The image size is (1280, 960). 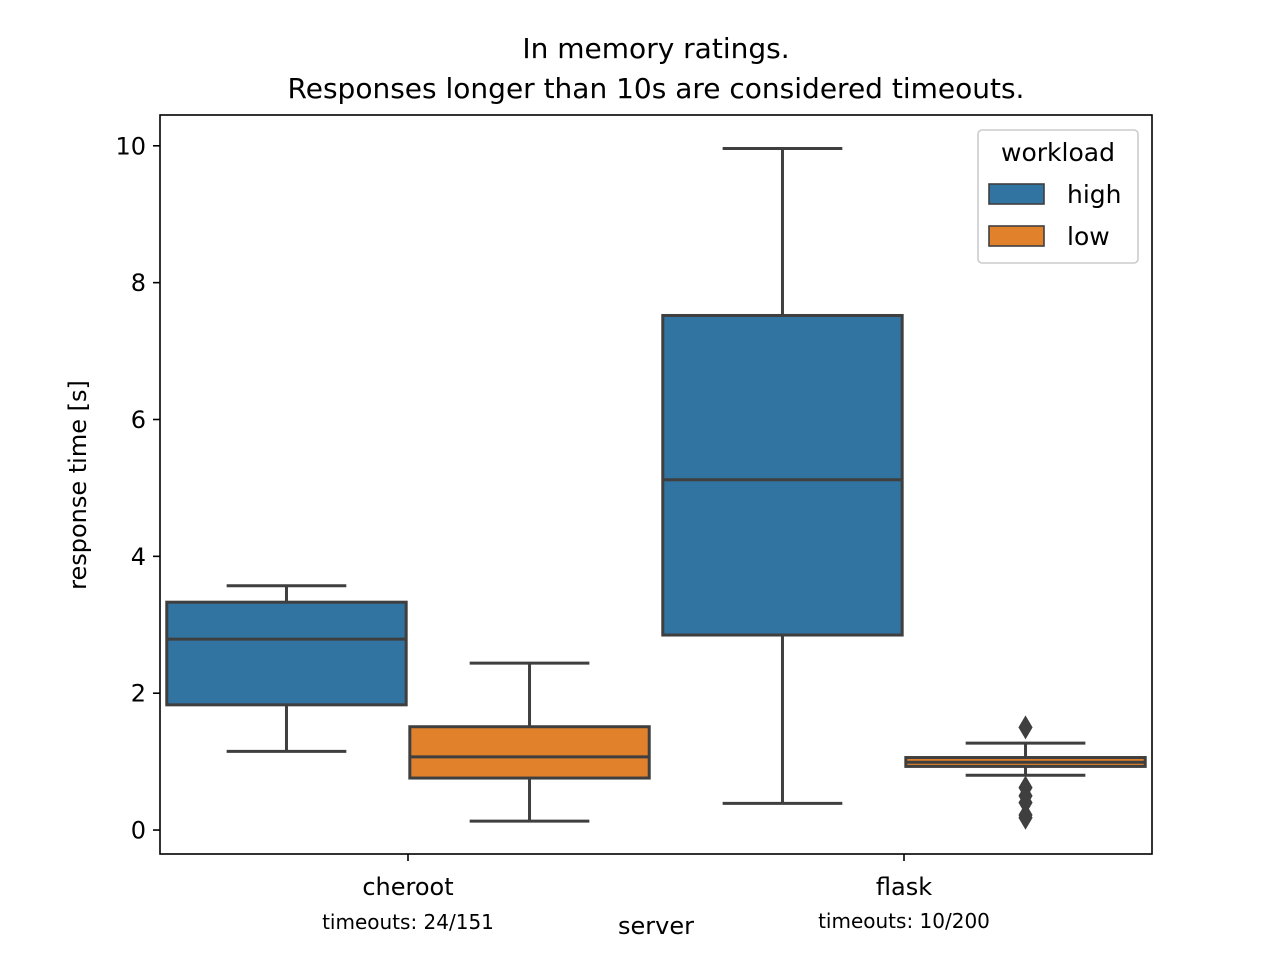 What do you see at coordinates (138, 283) in the screenshot?
I see `y-tick-label-4: 8` at bounding box center [138, 283].